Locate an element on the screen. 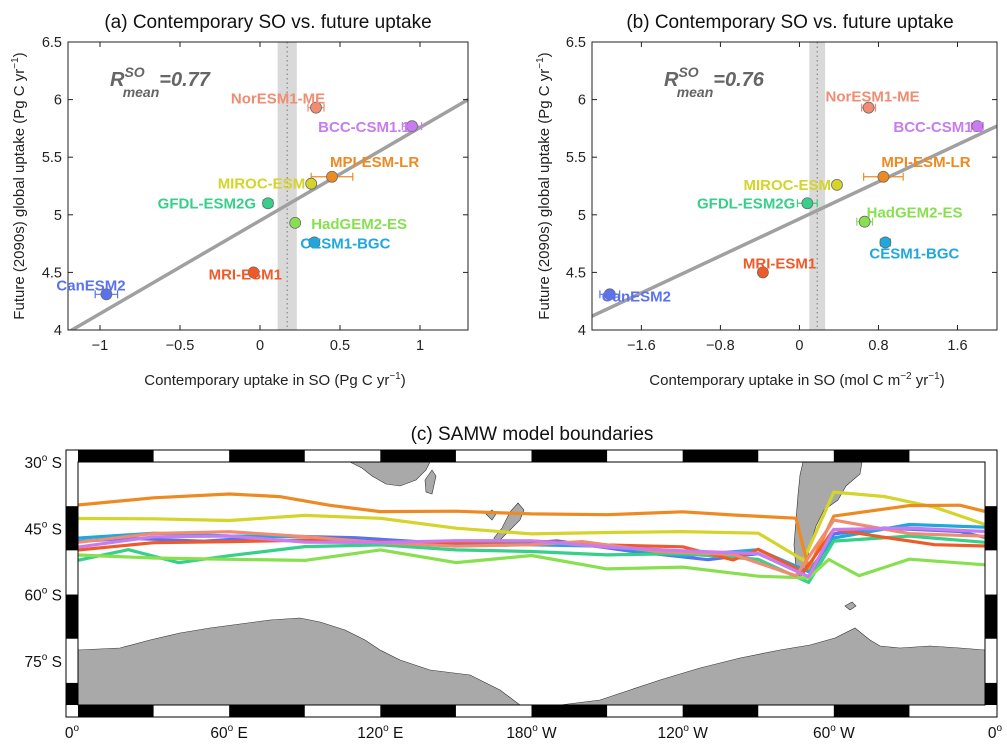  map-lat-label: 75o S is located at coordinates (43, 661).